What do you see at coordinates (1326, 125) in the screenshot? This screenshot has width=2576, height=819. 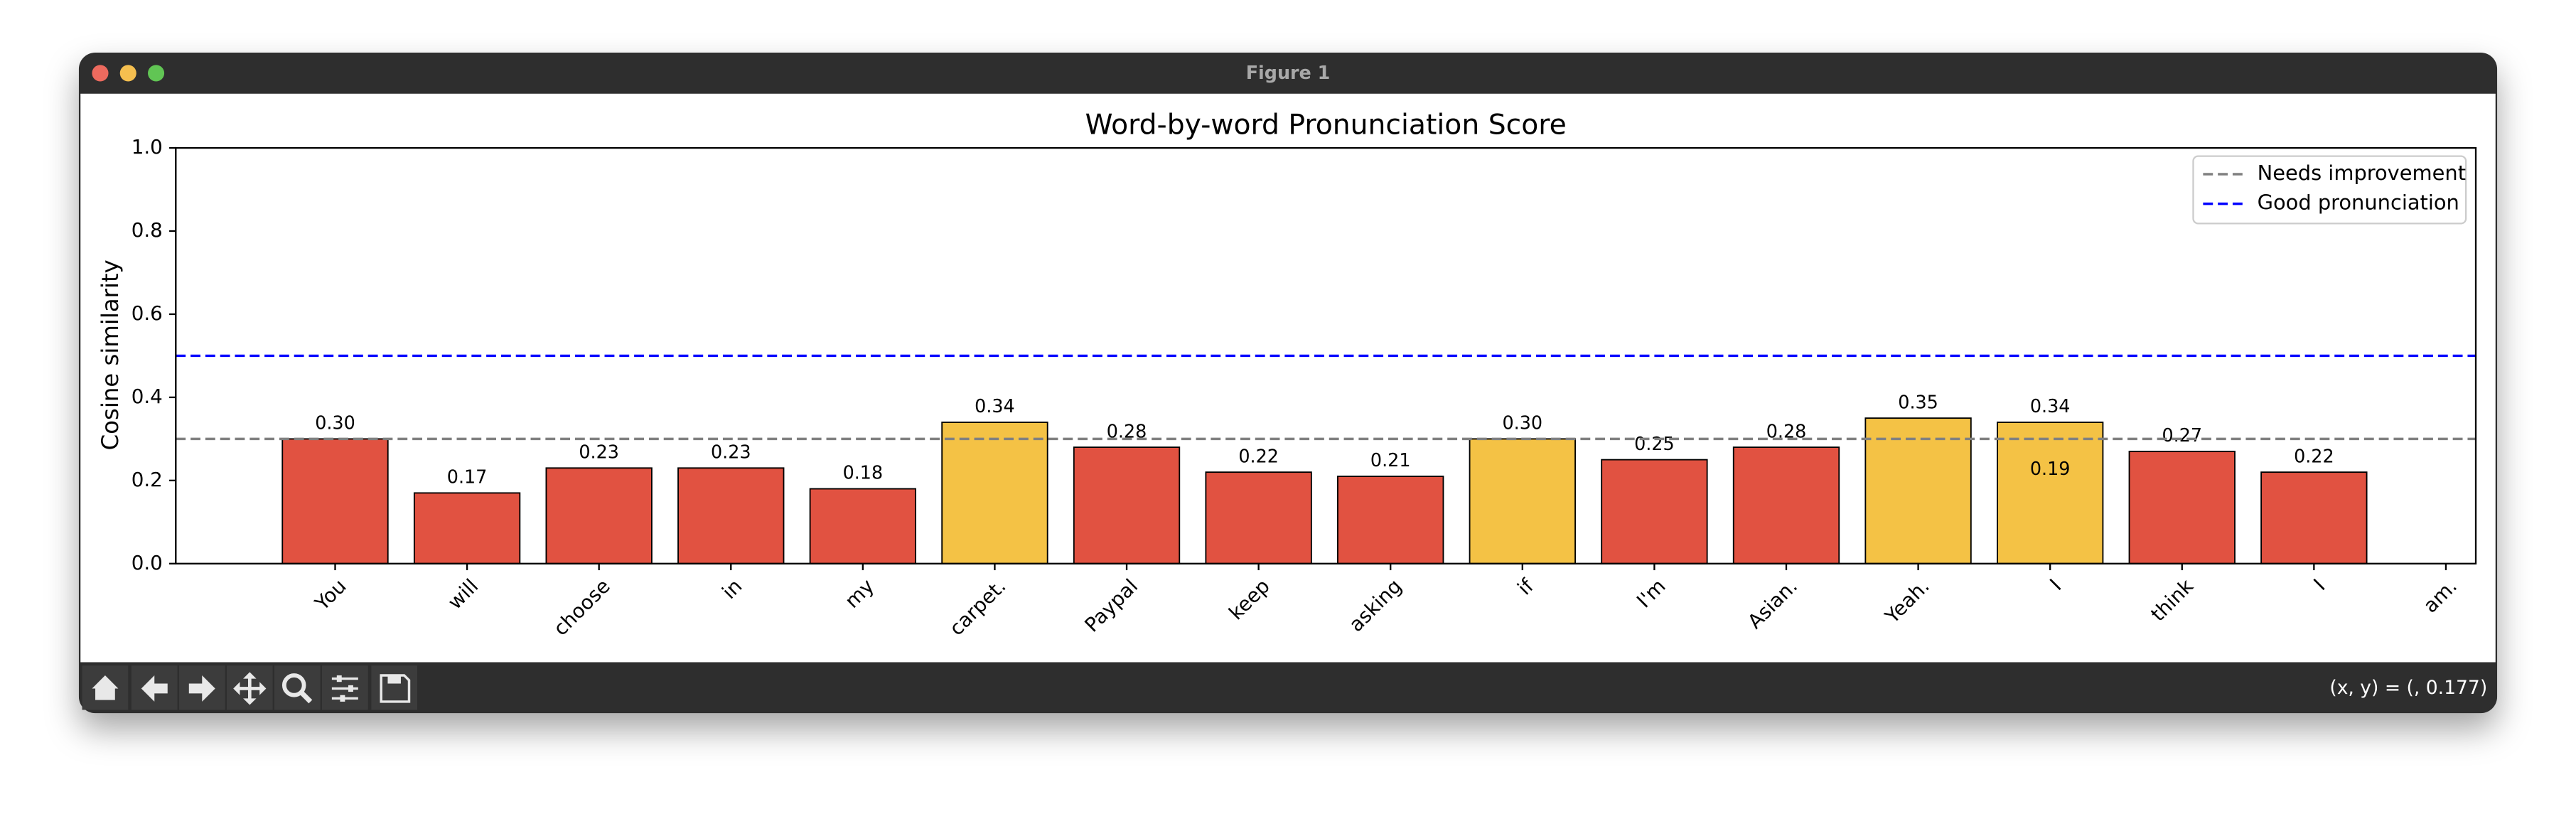 I see `chart-title: Word-by-word Pronunciation Score` at bounding box center [1326, 125].